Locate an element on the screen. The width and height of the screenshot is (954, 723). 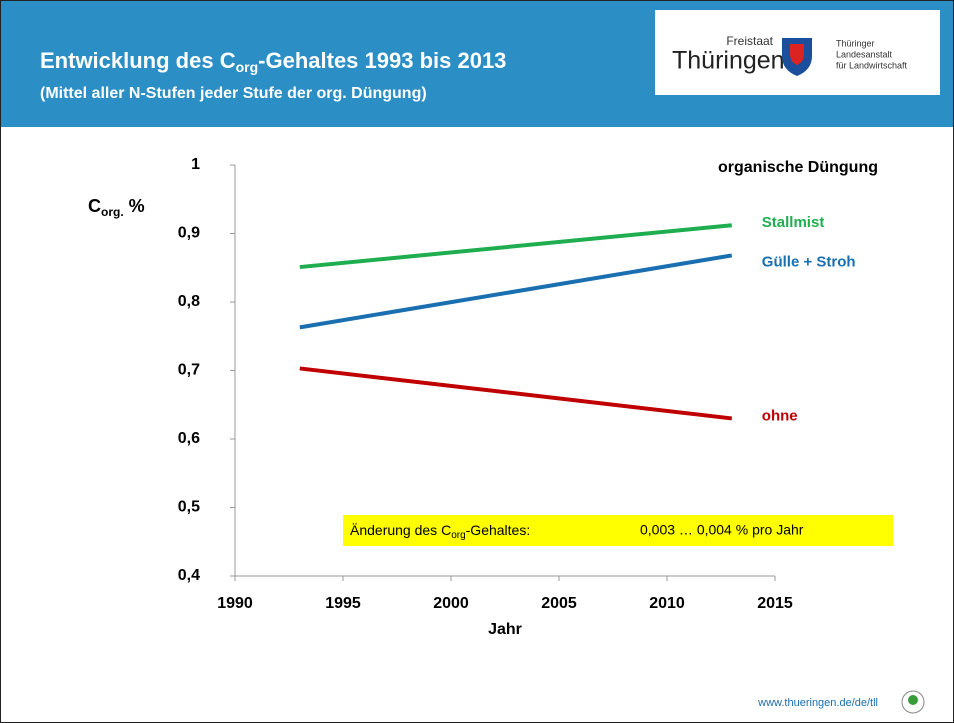
y-tick-label: 1 is located at coordinates (195, 164).